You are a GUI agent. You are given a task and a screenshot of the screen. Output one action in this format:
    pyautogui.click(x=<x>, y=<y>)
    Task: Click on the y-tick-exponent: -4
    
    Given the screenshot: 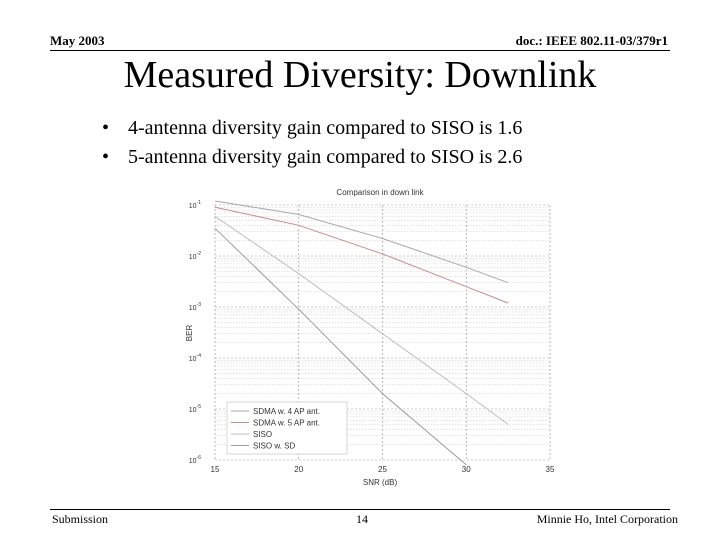 What is the action you would take?
    pyautogui.click(x=199, y=356)
    